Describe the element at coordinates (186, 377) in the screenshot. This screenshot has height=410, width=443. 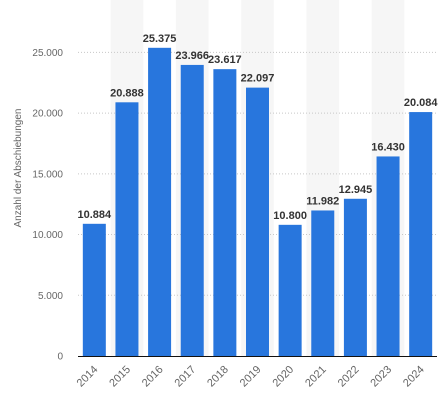
I see `x-tick-label: 2017` at that location.